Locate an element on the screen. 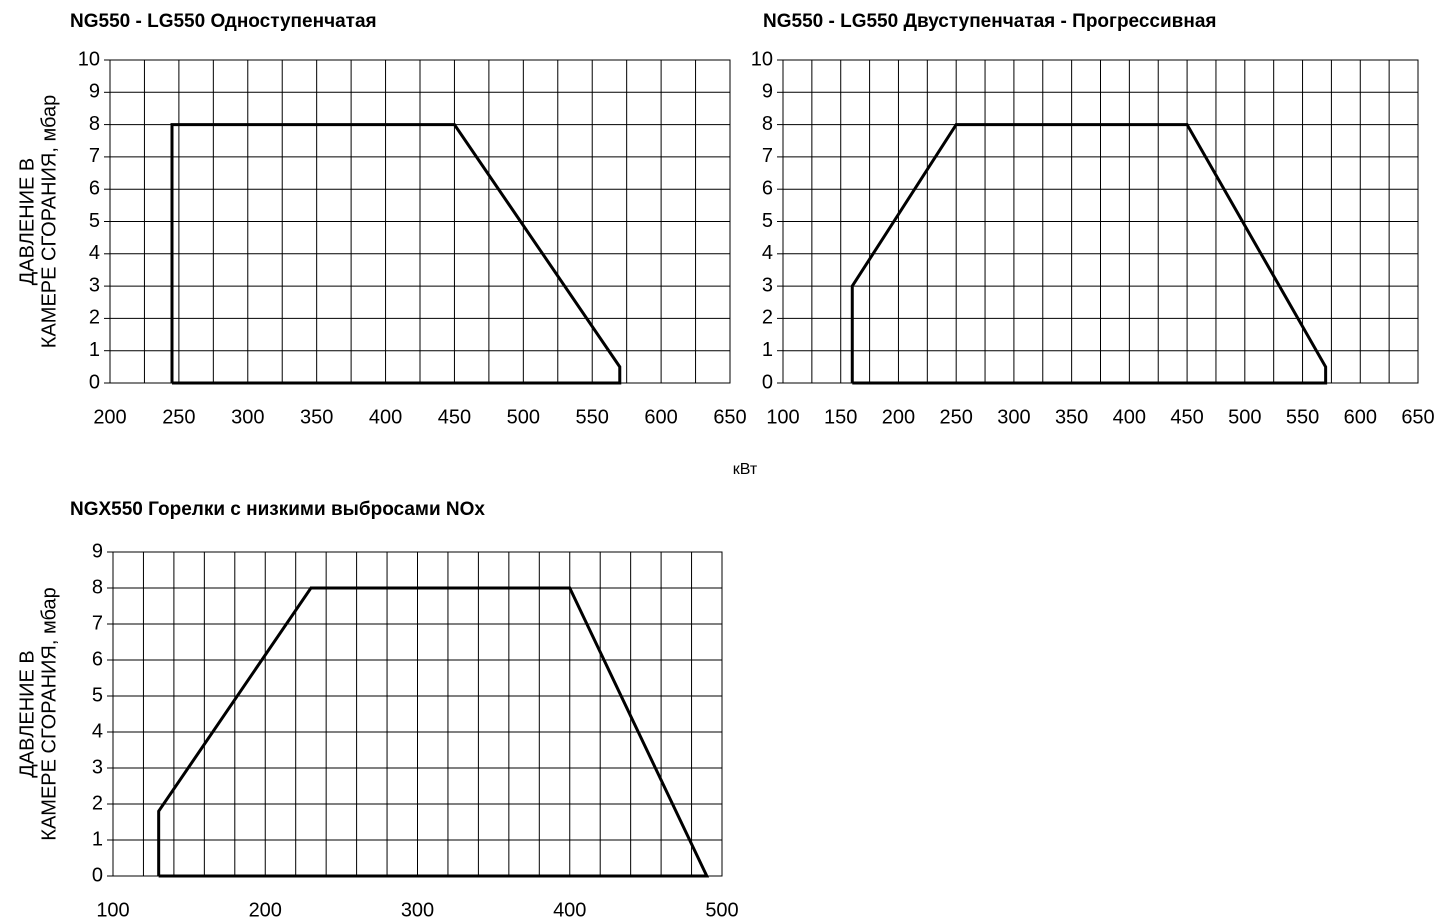  chart-title: NGX550 Горелки с низкими выбросами NOx is located at coordinates (277, 509).